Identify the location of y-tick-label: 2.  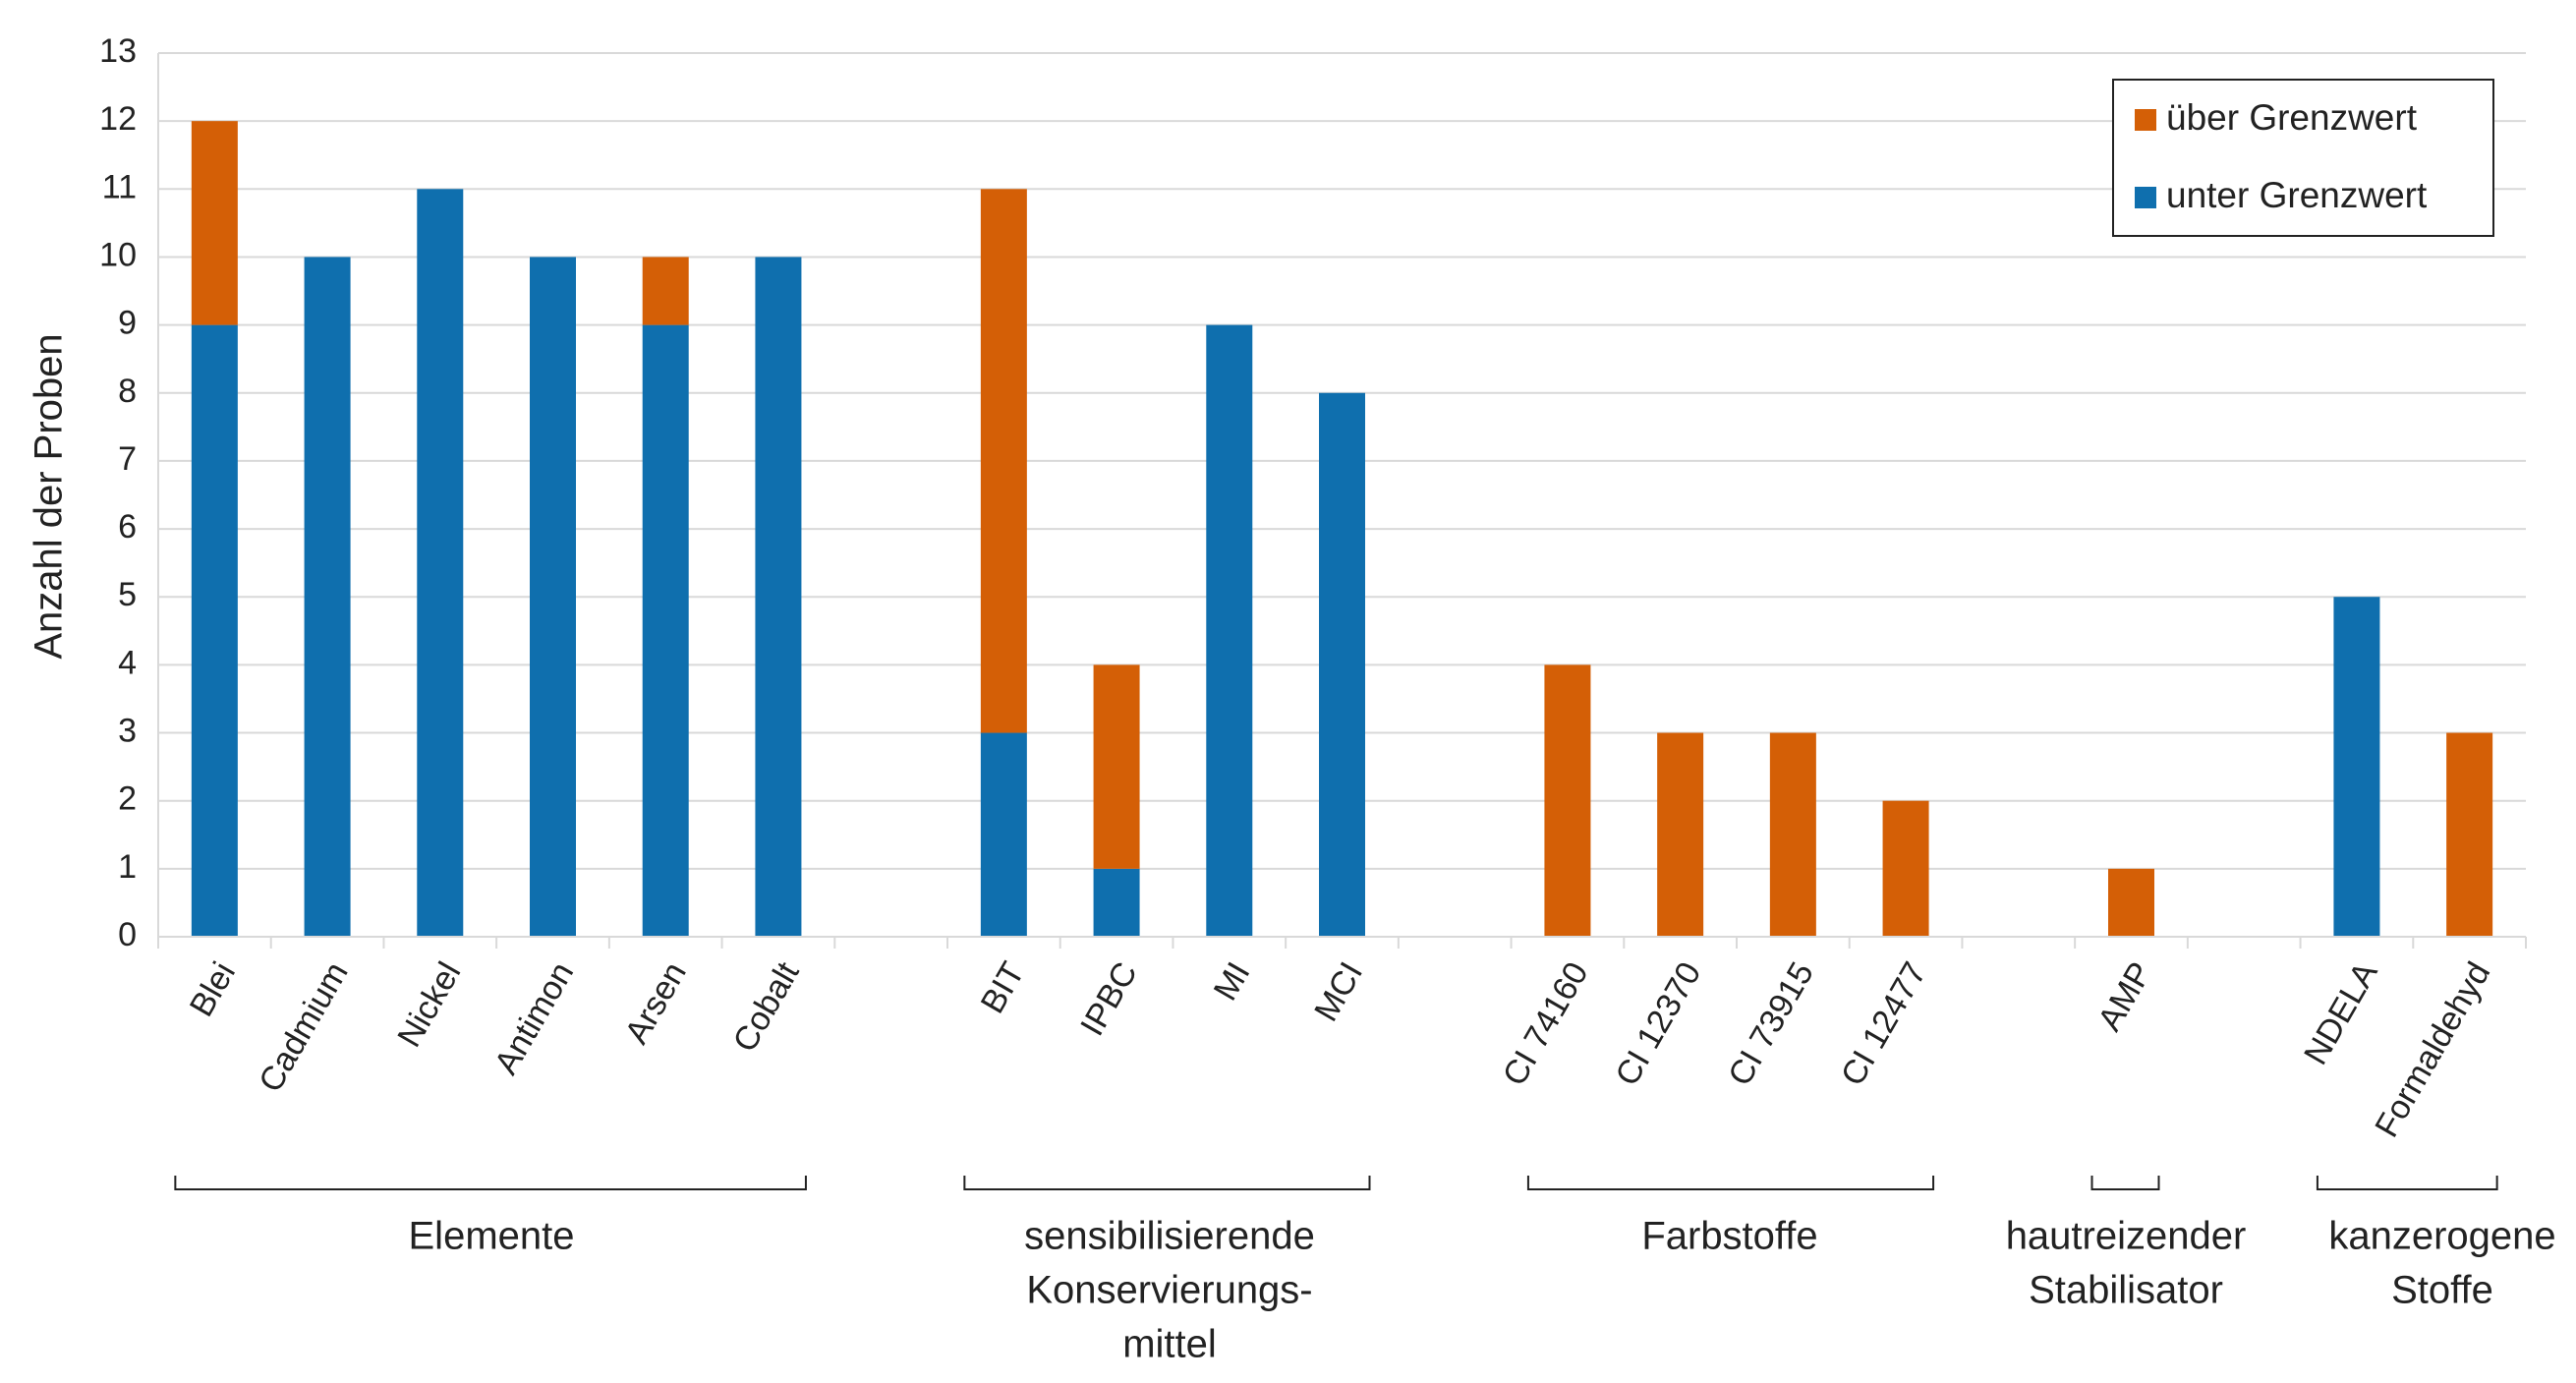
(127, 799).